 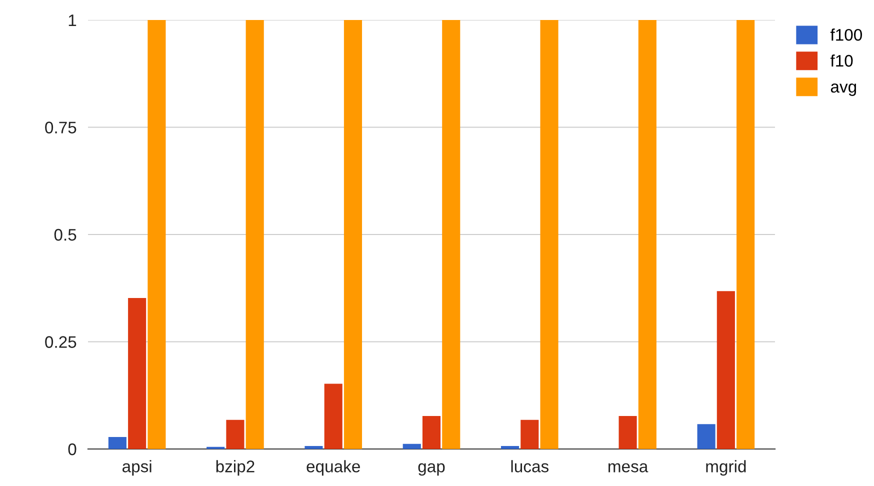 What do you see at coordinates (137, 468) in the screenshot?
I see `x-tick-label: apsi` at bounding box center [137, 468].